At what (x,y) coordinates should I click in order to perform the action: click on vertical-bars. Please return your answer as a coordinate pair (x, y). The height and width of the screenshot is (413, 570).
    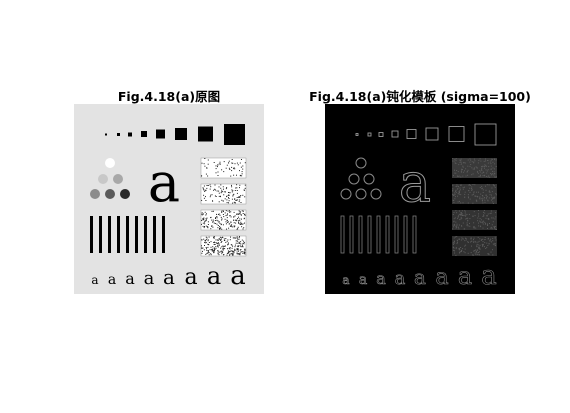
    Looking at the image, I should click on (127, 234).